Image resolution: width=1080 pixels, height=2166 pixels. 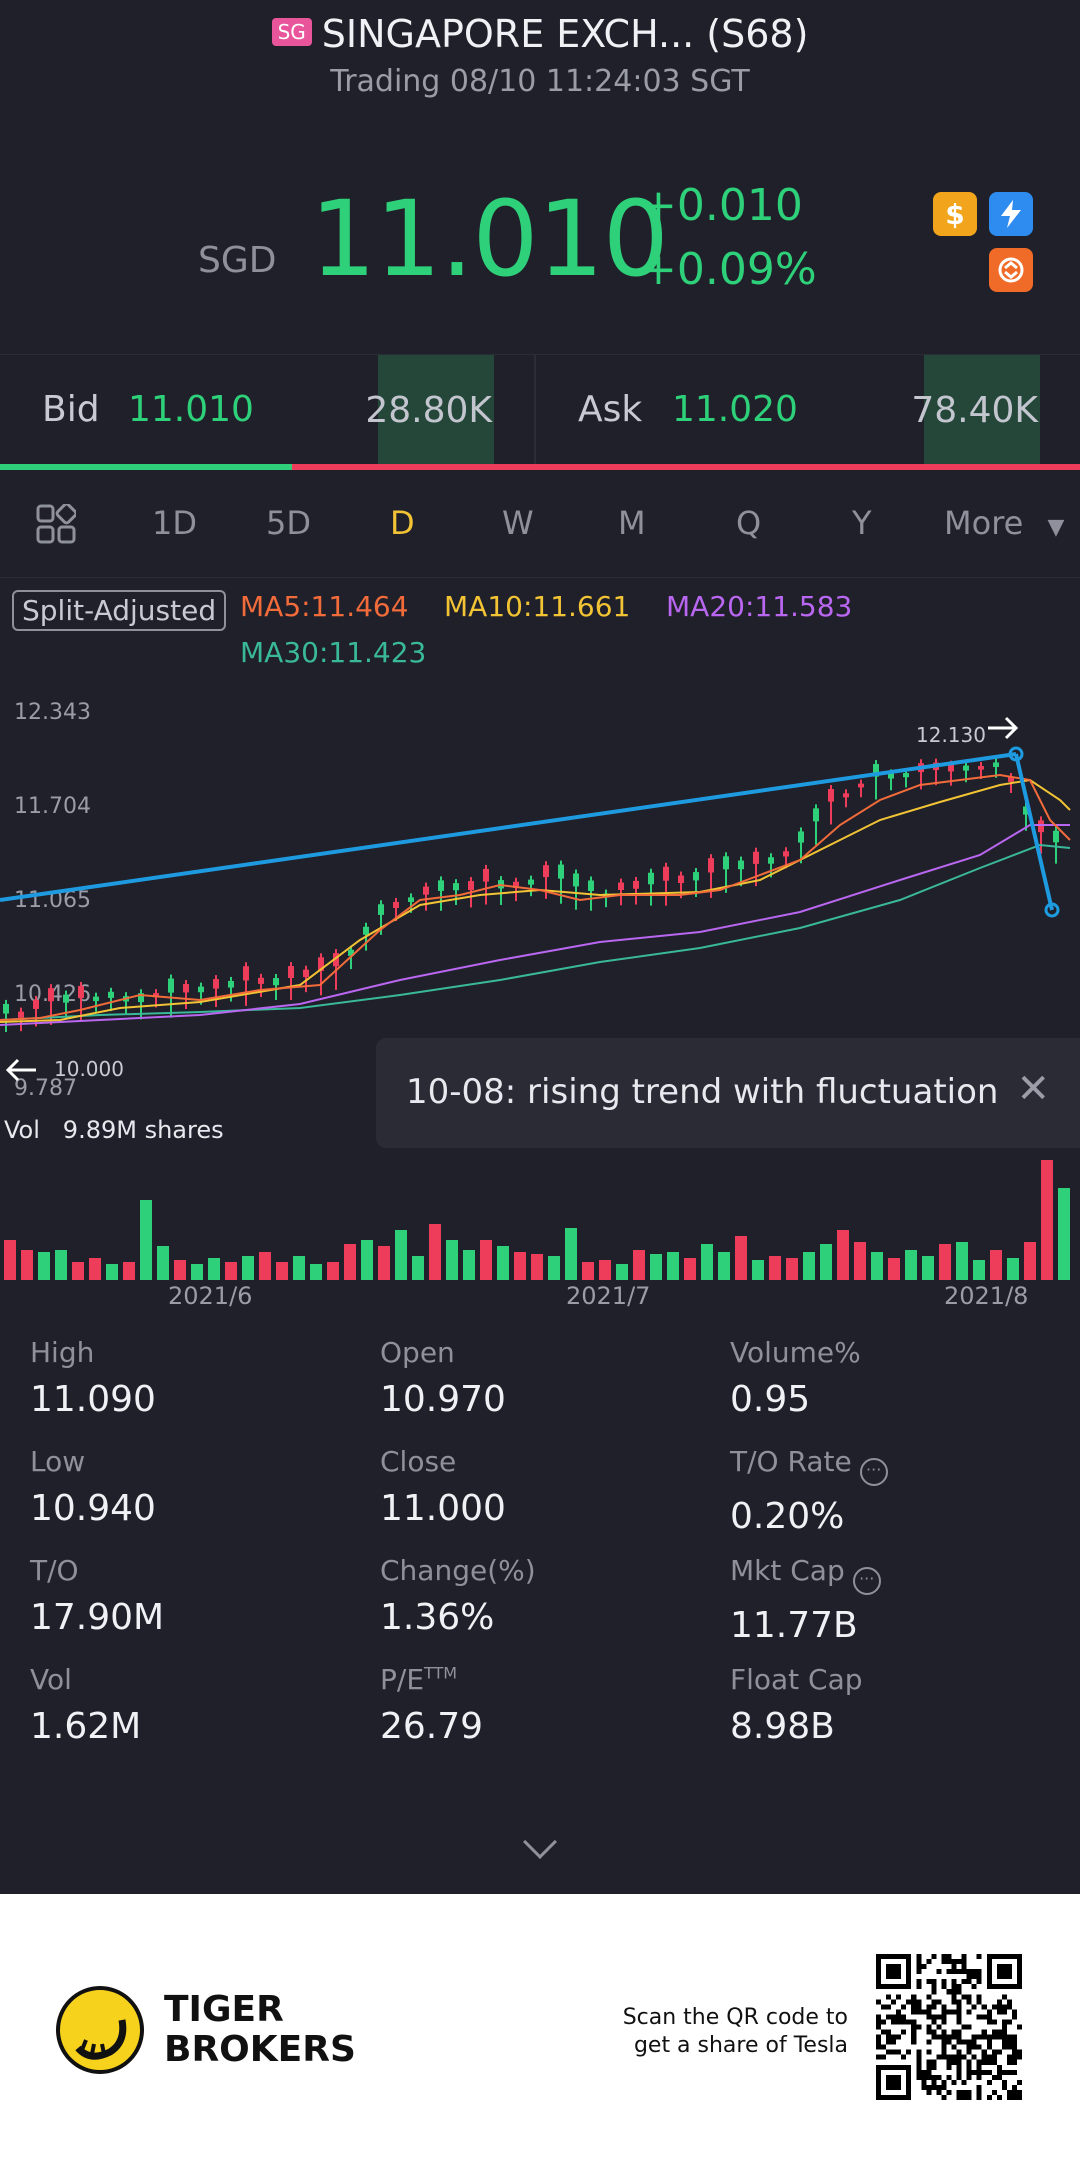 What do you see at coordinates (949, 2027) in the screenshot?
I see `qr-code` at bounding box center [949, 2027].